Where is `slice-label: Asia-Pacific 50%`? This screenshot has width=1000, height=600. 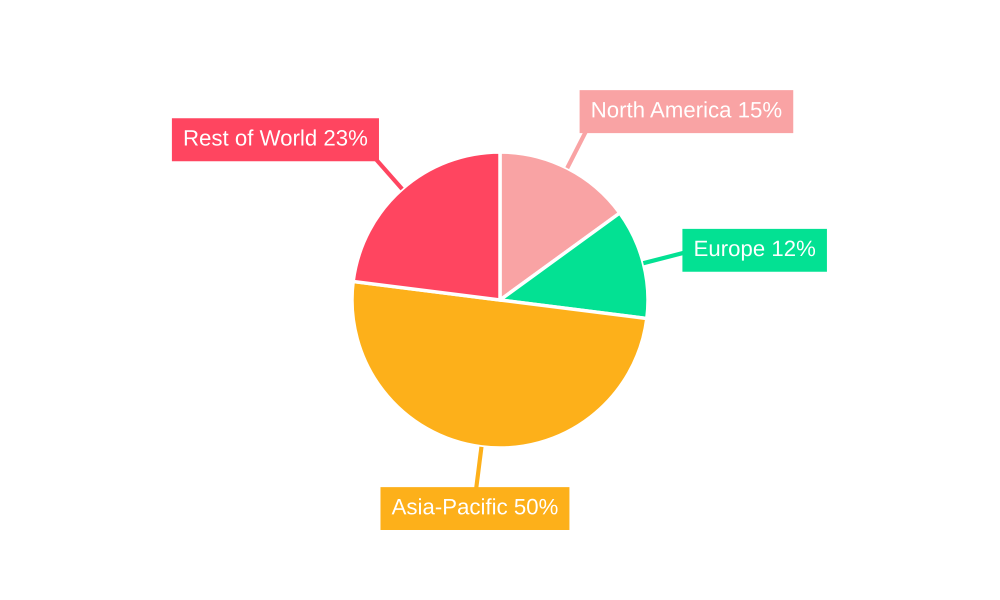
slice-label: Asia-Pacific 50% is located at coordinates (475, 506).